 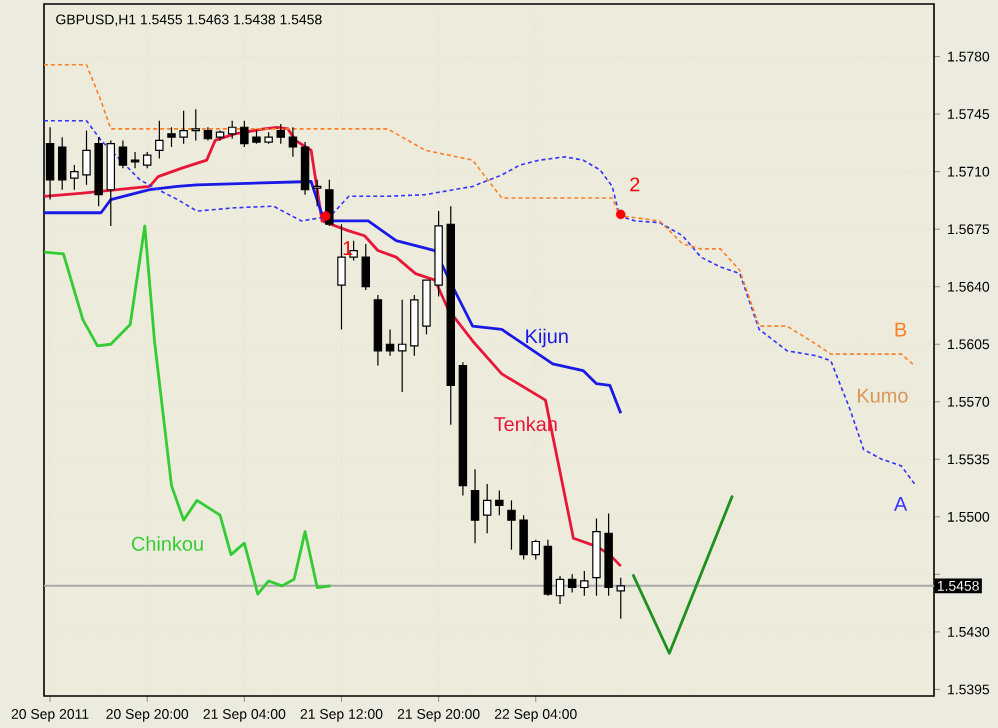 What do you see at coordinates (348, 248) in the screenshot?
I see `annotation: 1` at bounding box center [348, 248].